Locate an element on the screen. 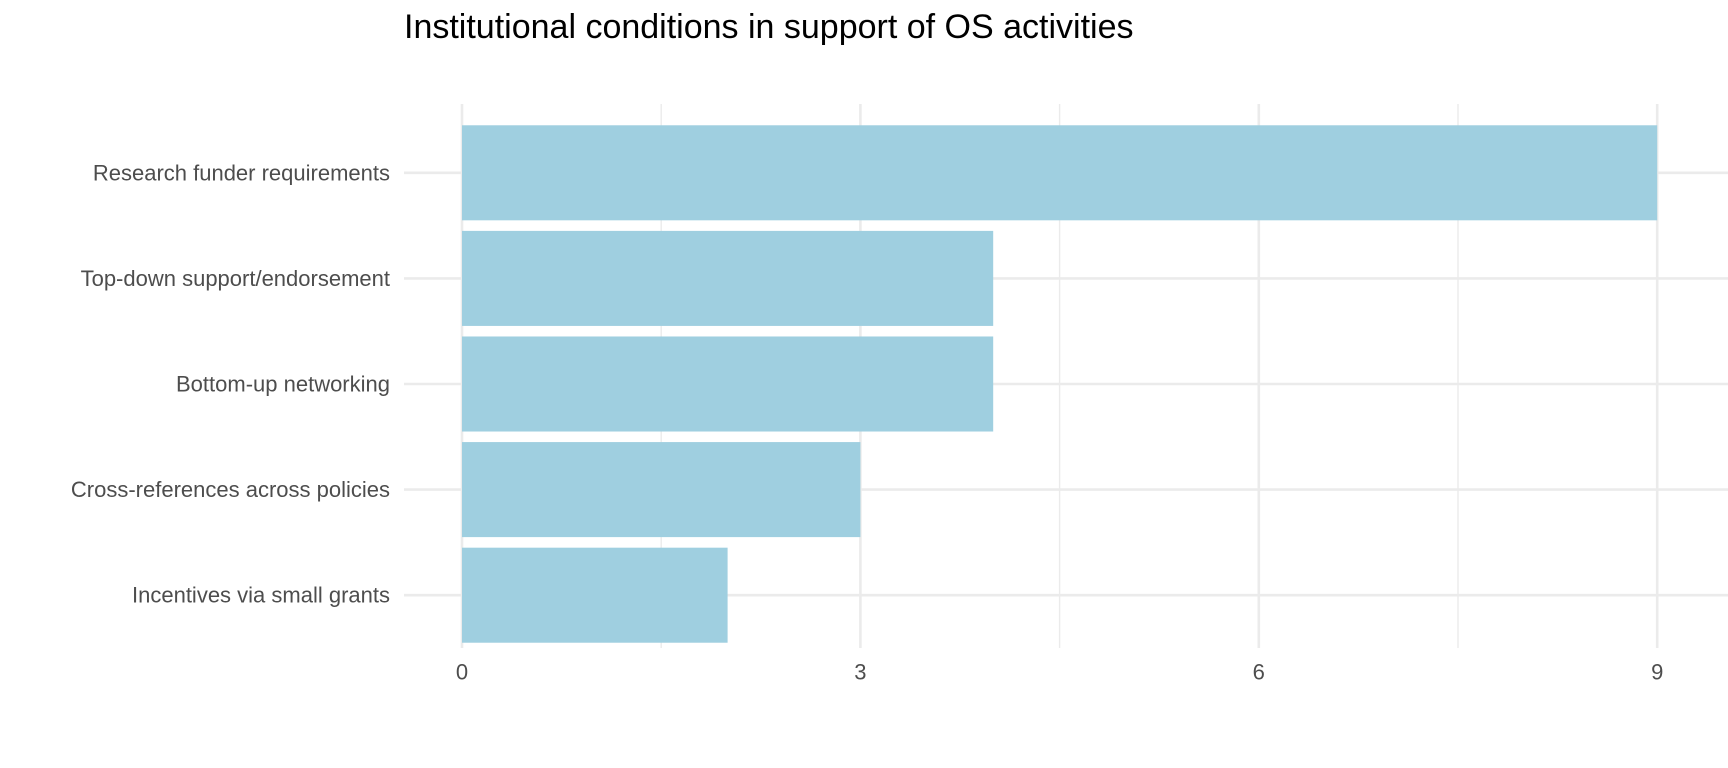 The height and width of the screenshot is (768, 1728). y-tick-label: Cross-references across policies is located at coordinates (230, 489).